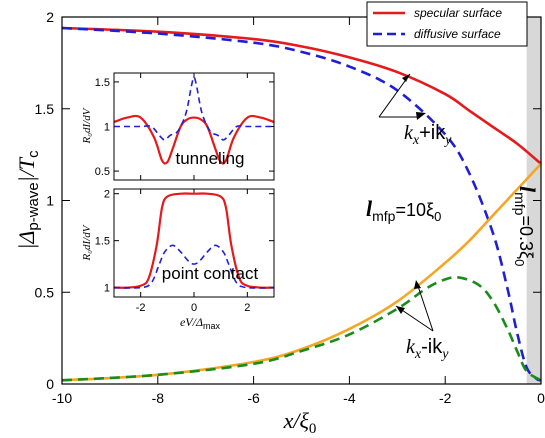  What do you see at coordinates (107, 289) in the screenshot?
I see `inset-point-contact-y-tick-label-0: 1` at bounding box center [107, 289].